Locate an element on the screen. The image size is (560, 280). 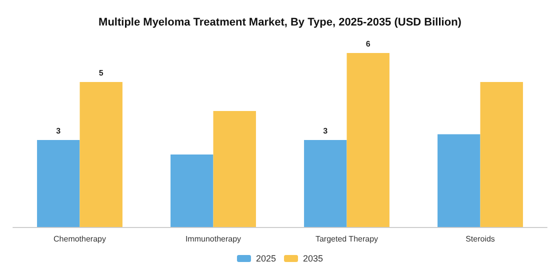
x-tick-label: Chemotherapy is located at coordinates (80, 239).